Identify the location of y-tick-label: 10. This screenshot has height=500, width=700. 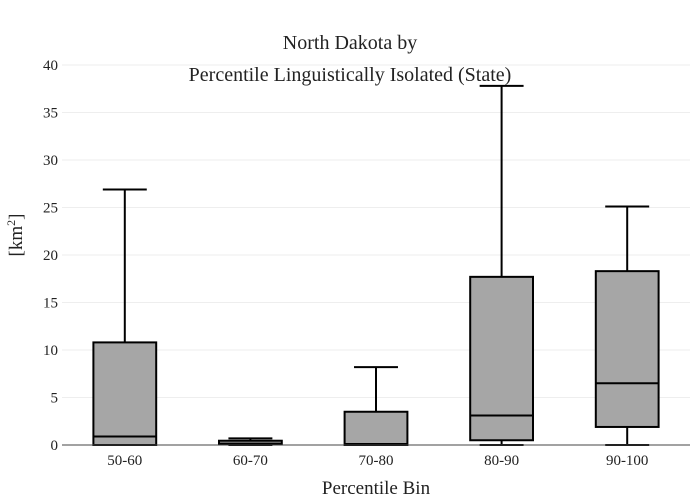
(50, 351).